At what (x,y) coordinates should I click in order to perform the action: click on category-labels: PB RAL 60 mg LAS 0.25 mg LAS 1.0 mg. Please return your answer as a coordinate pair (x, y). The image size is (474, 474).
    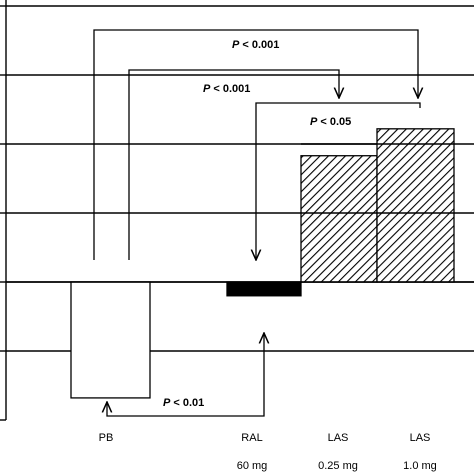
    Looking at the image, I should click on (268, 452).